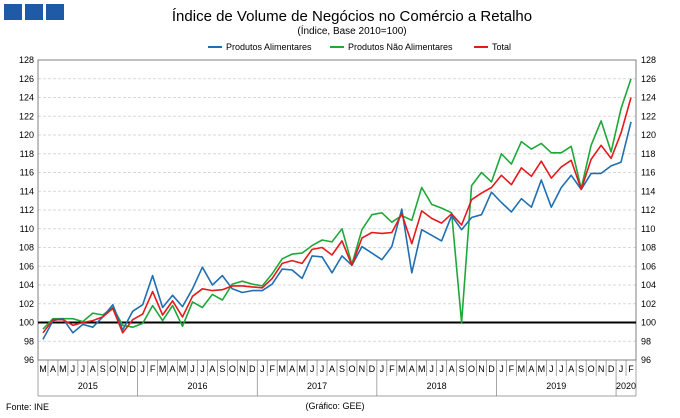  What do you see at coordinates (26, 285) in the screenshot?
I see `y-tick-label-left: 104` at bounding box center [26, 285].